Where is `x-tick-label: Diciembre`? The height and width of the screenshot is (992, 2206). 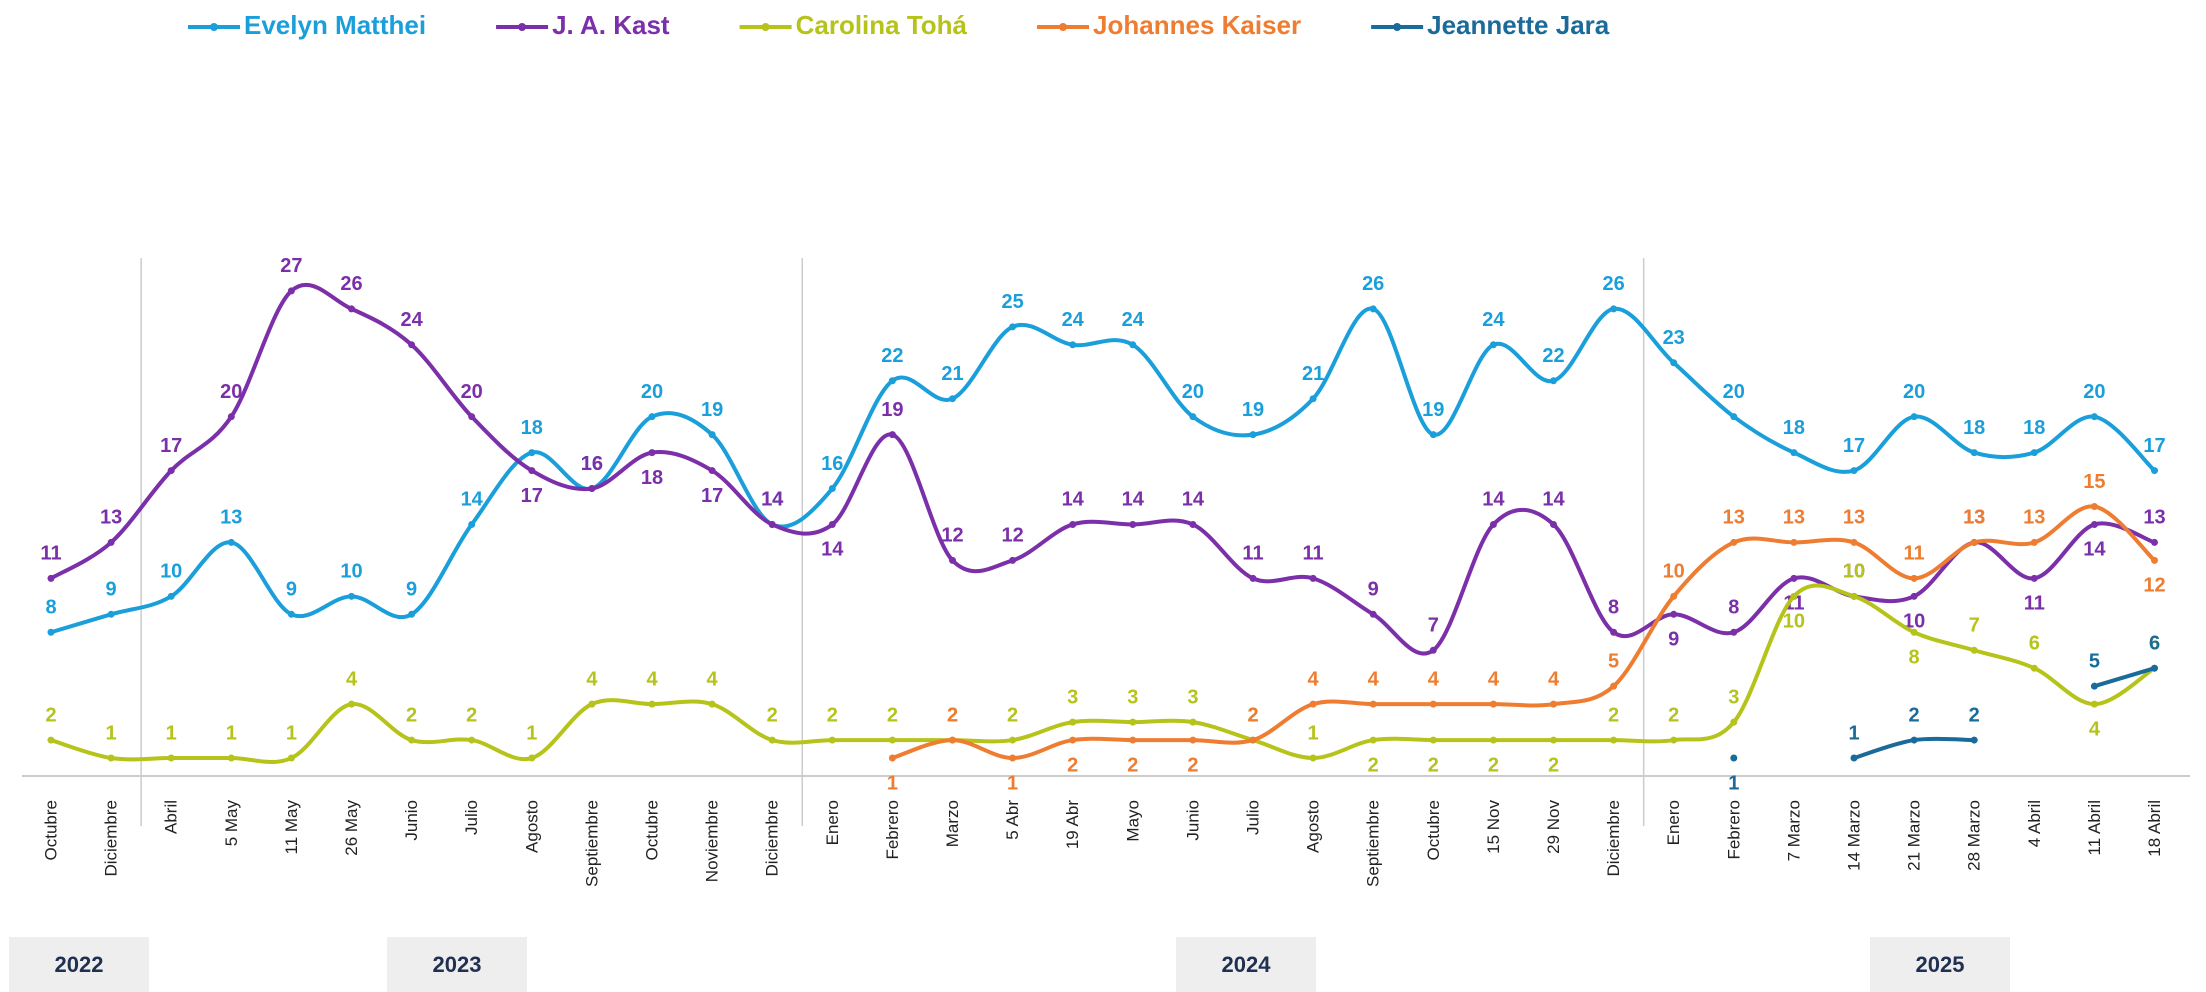
x-tick-label: Diciembre is located at coordinates (772, 838).